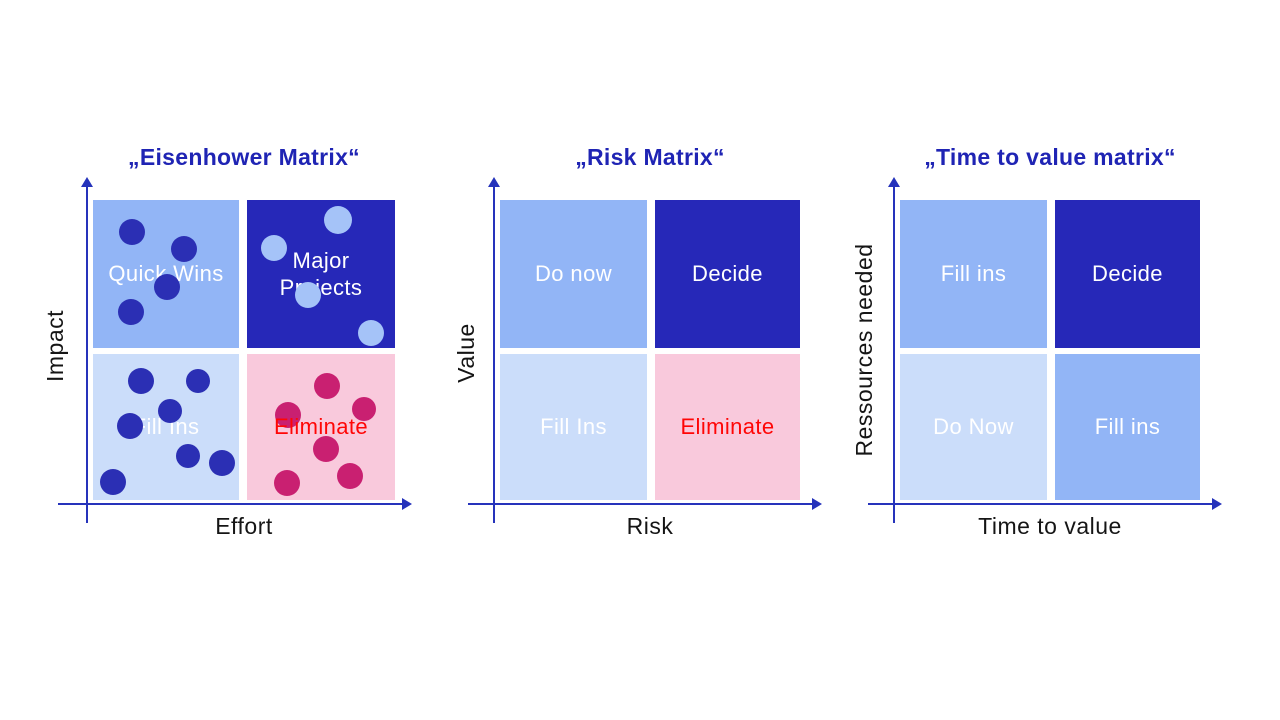 This screenshot has height=720, width=1280. What do you see at coordinates (1050, 157) in the screenshot?
I see `matrix-title: „Time to value matrix“` at bounding box center [1050, 157].